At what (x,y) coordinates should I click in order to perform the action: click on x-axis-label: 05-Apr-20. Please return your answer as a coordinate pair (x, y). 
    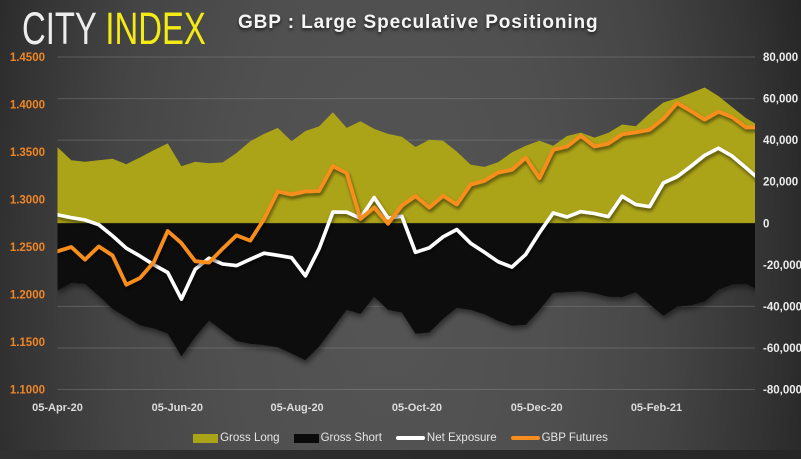
    Looking at the image, I should click on (57, 408).